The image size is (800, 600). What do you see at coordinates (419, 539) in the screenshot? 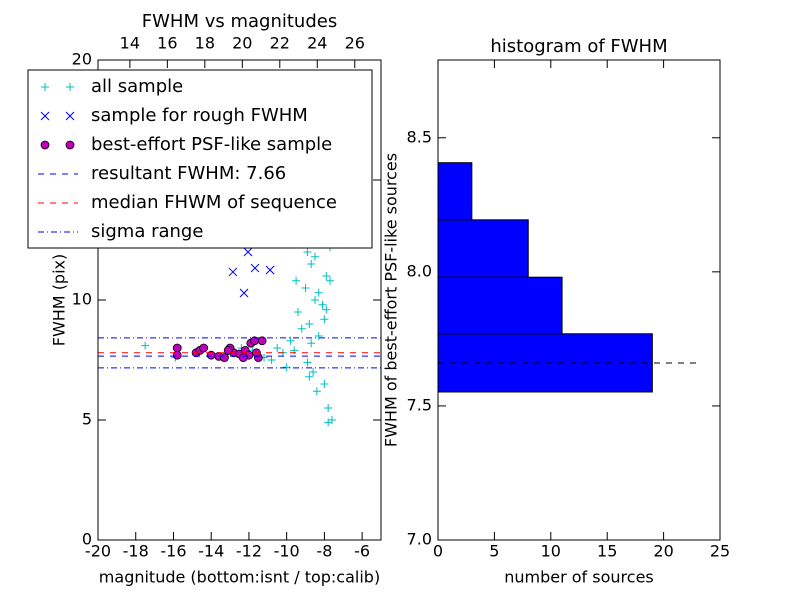
I see `y-tick-label: 7.0` at bounding box center [419, 539].